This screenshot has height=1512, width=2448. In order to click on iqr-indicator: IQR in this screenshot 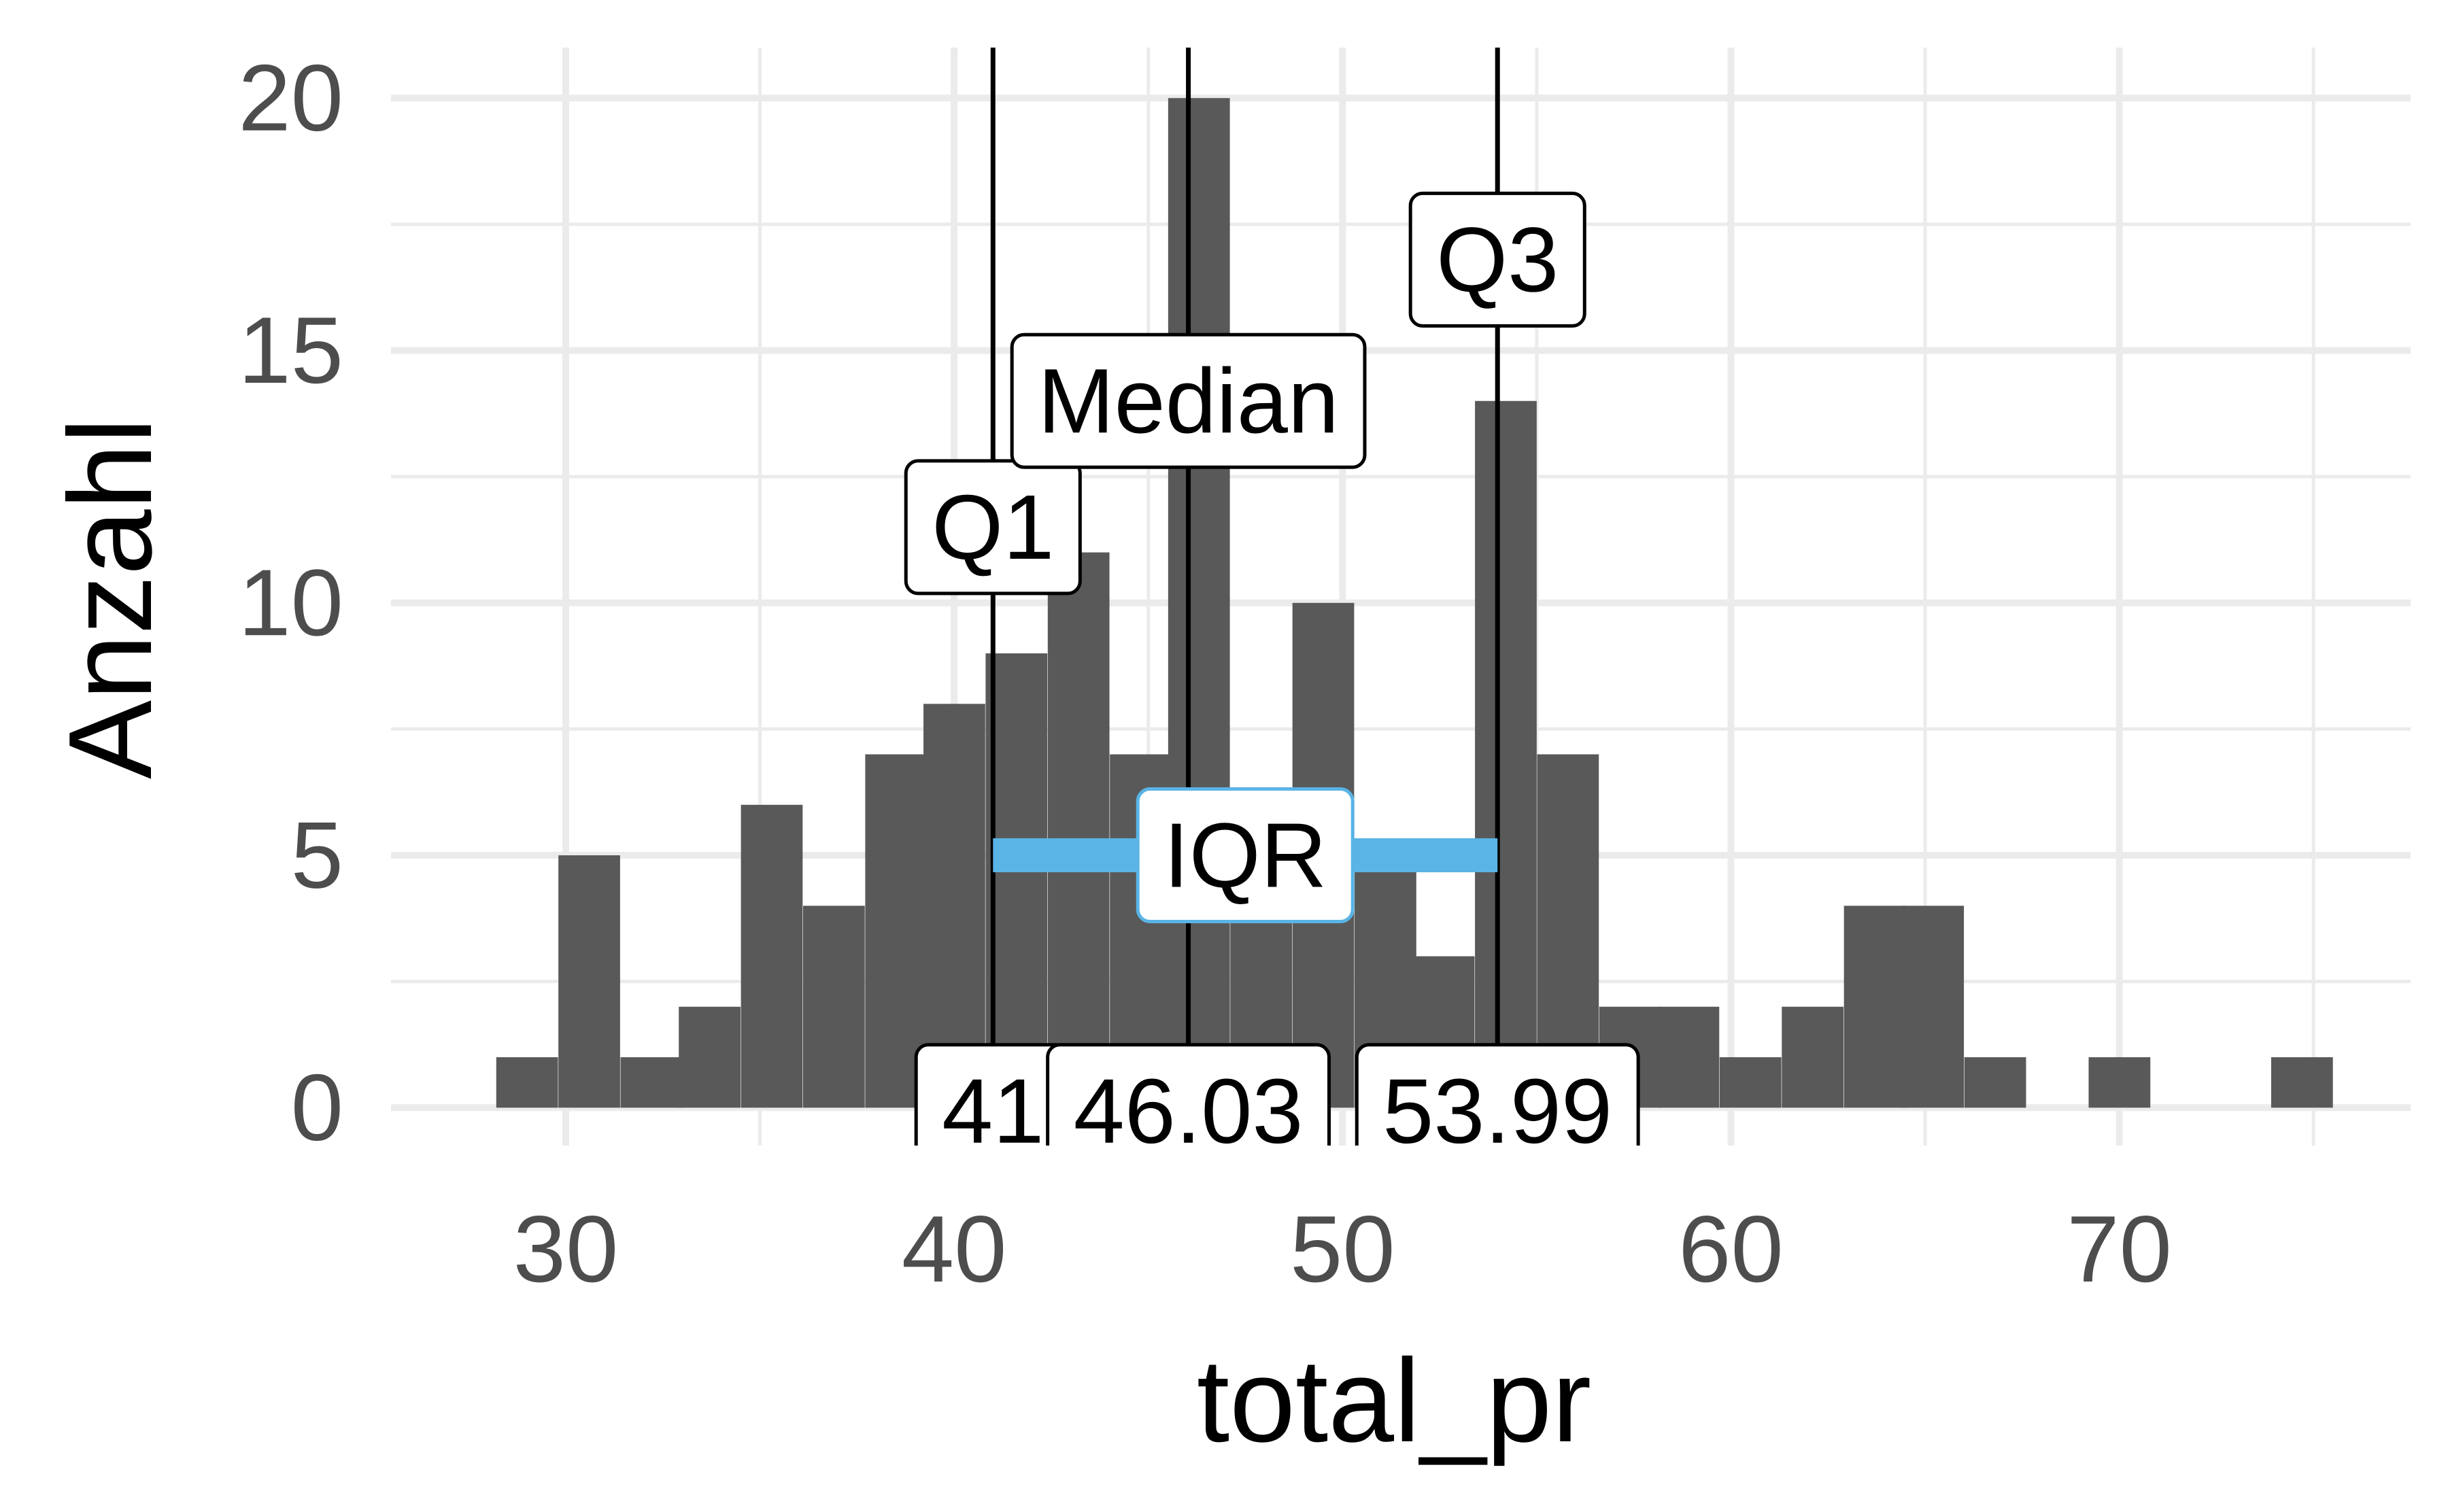, I will do `click(1246, 855)`.